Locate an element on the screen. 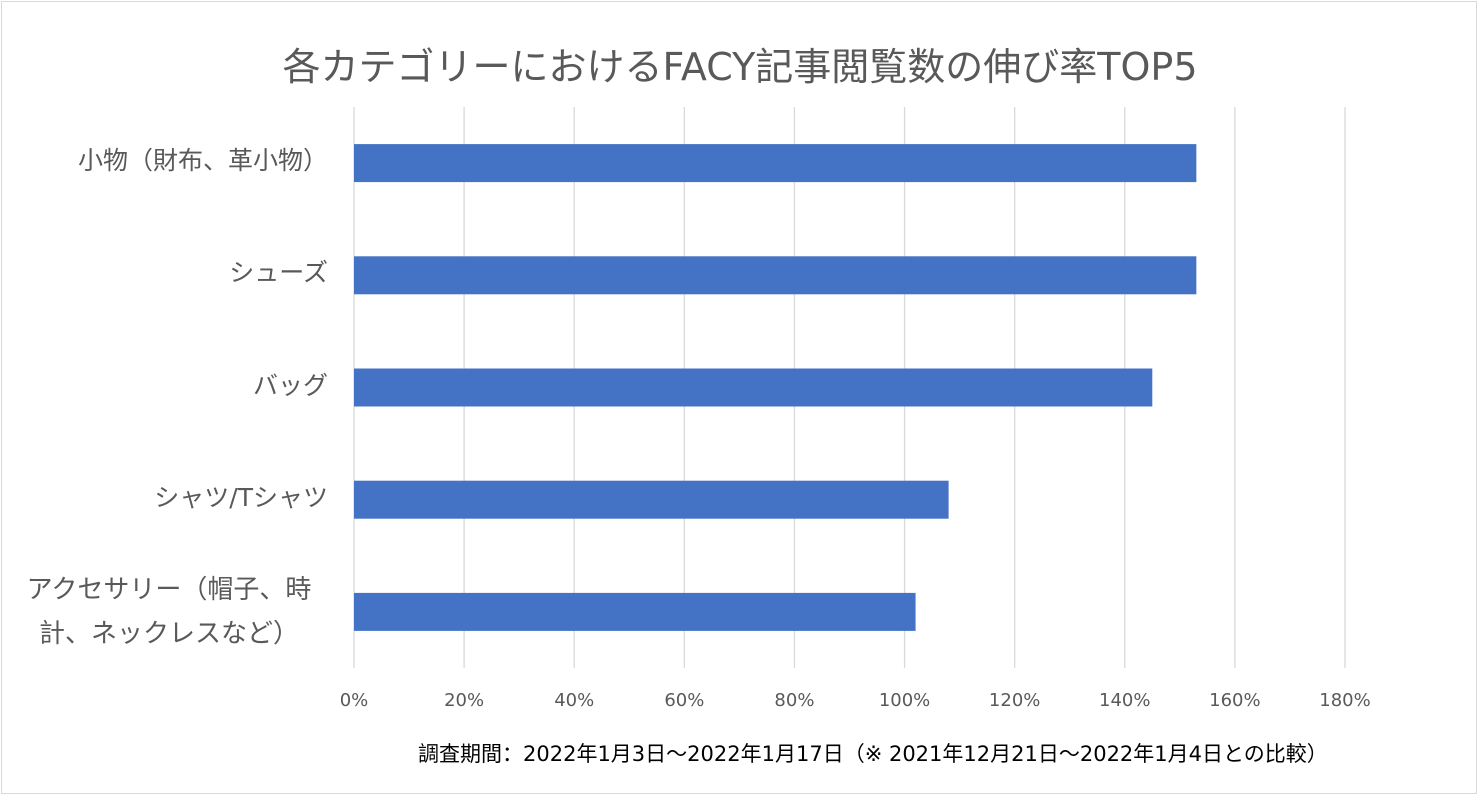  chart-title: 各カテゴリーにおけるFACY記事閲覧数の伸び率TOP5 is located at coordinates (740, 67).